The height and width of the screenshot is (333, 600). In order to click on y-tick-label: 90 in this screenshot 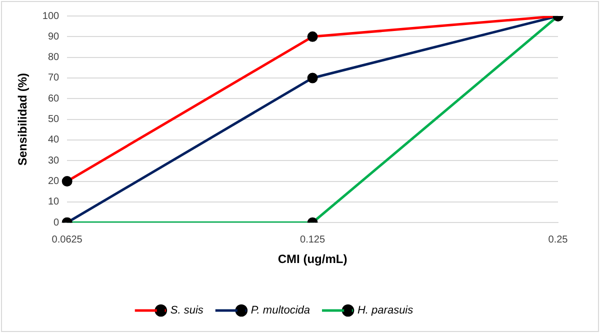, I will do `click(54, 36)`.